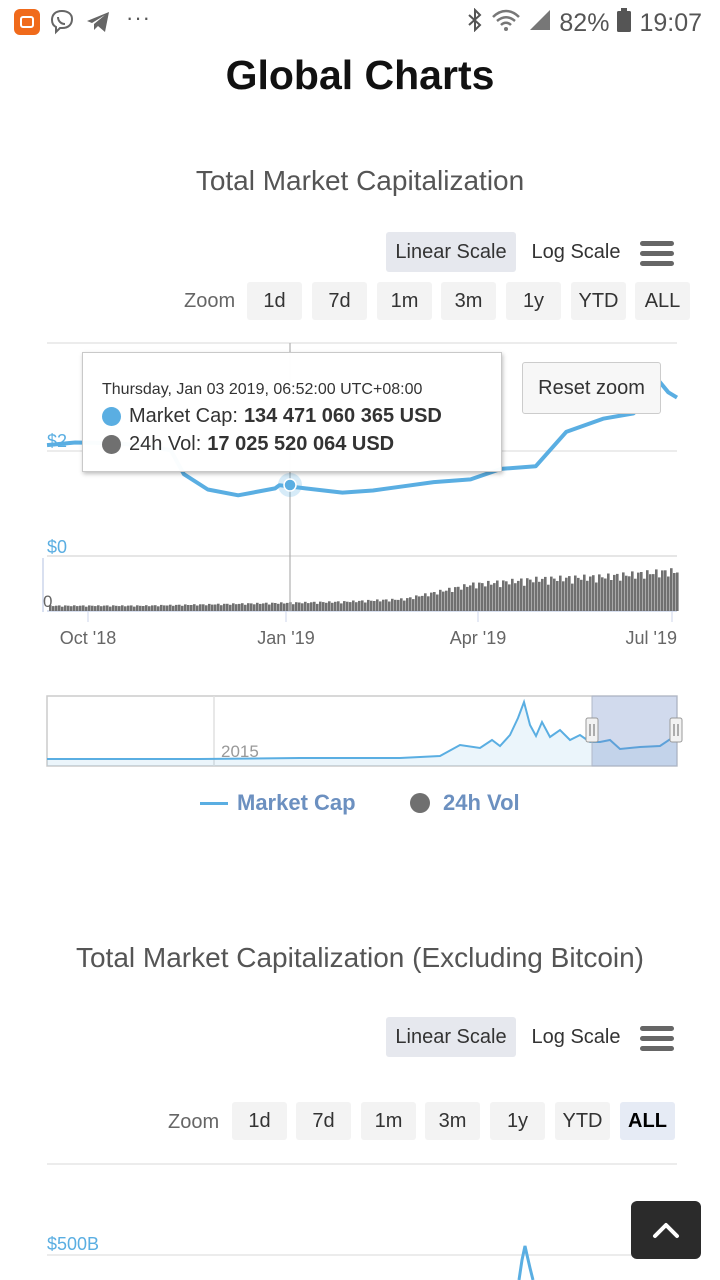 This screenshot has width=720, height=1280. What do you see at coordinates (517, 1121) in the screenshot?
I see `chart2-zoom-1y: 1y` at bounding box center [517, 1121].